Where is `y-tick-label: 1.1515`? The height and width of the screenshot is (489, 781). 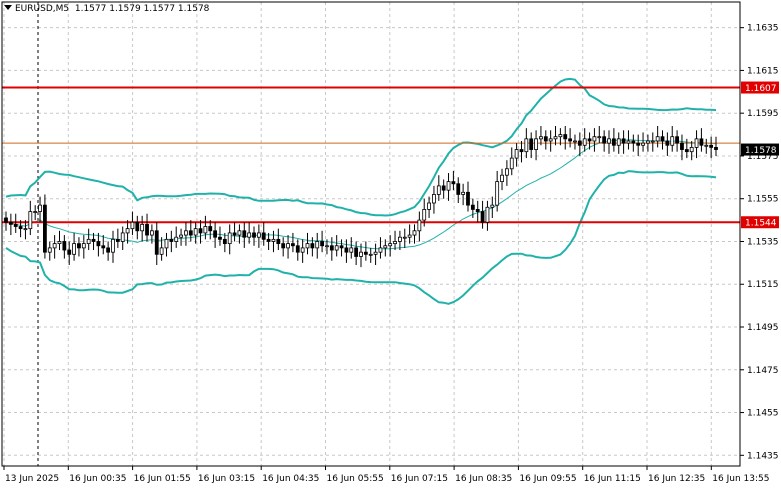 y-tick-label: 1.1515 is located at coordinates (763, 285).